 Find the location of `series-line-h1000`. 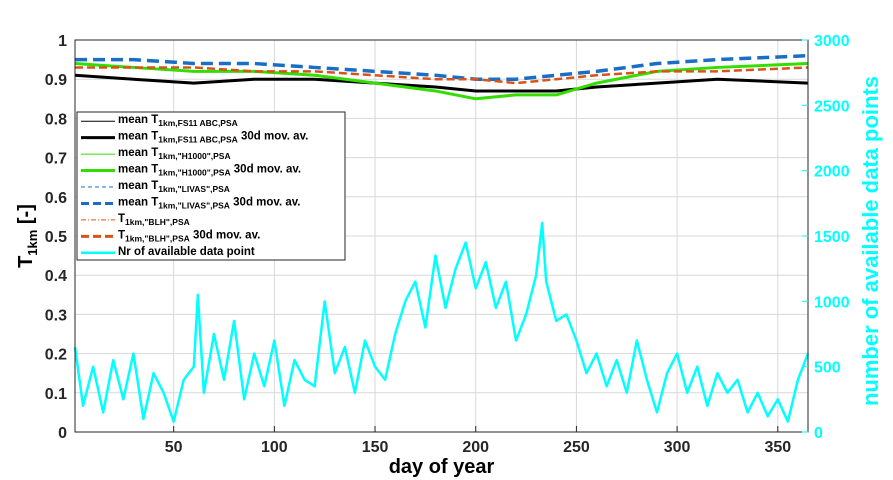

series-line-h1000 is located at coordinates (441, 81).